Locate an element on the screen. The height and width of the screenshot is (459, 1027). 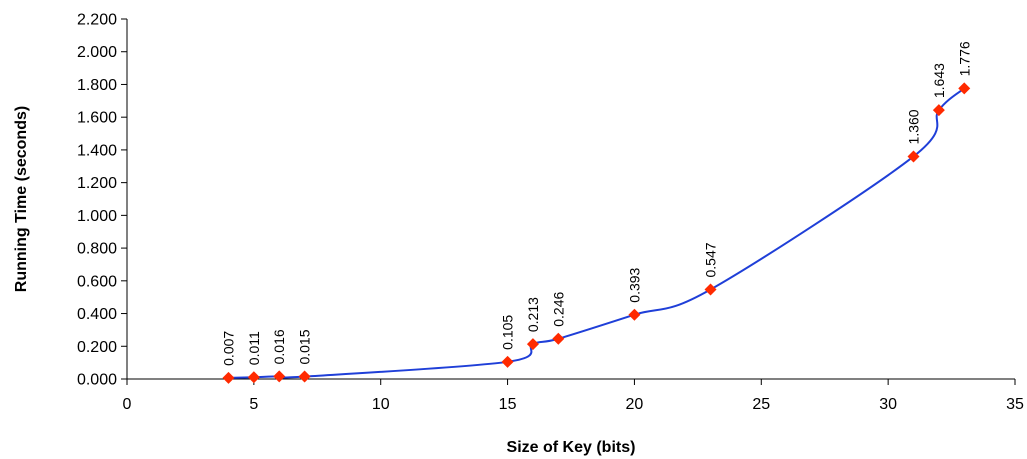
y-tick-label: 1.600 is located at coordinates (97, 118).